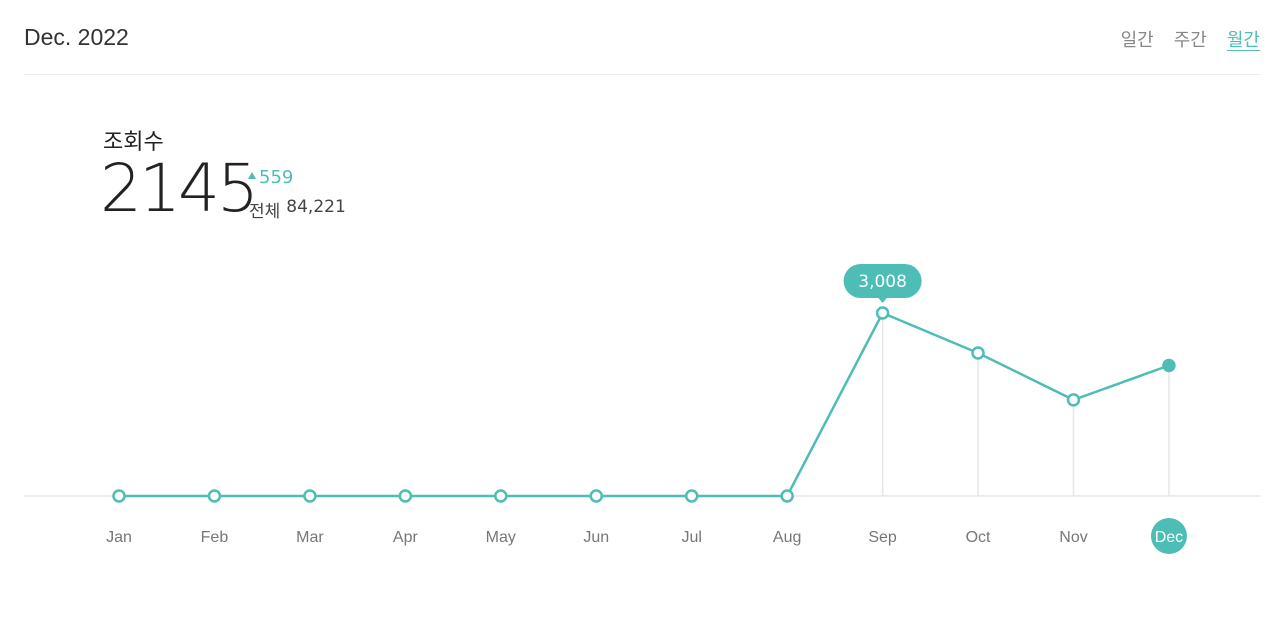 The width and height of the screenshot is (1280, 618). What do you see at coordinates (179, 188) in the screenshot?
I see `metric-value: 2145` at bounding box center [179, 188].